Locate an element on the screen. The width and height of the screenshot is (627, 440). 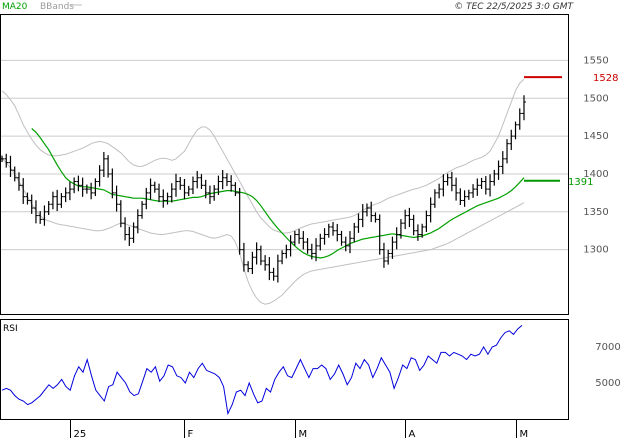
price-y-tick: 1550 is located at coordinates (595, 60).